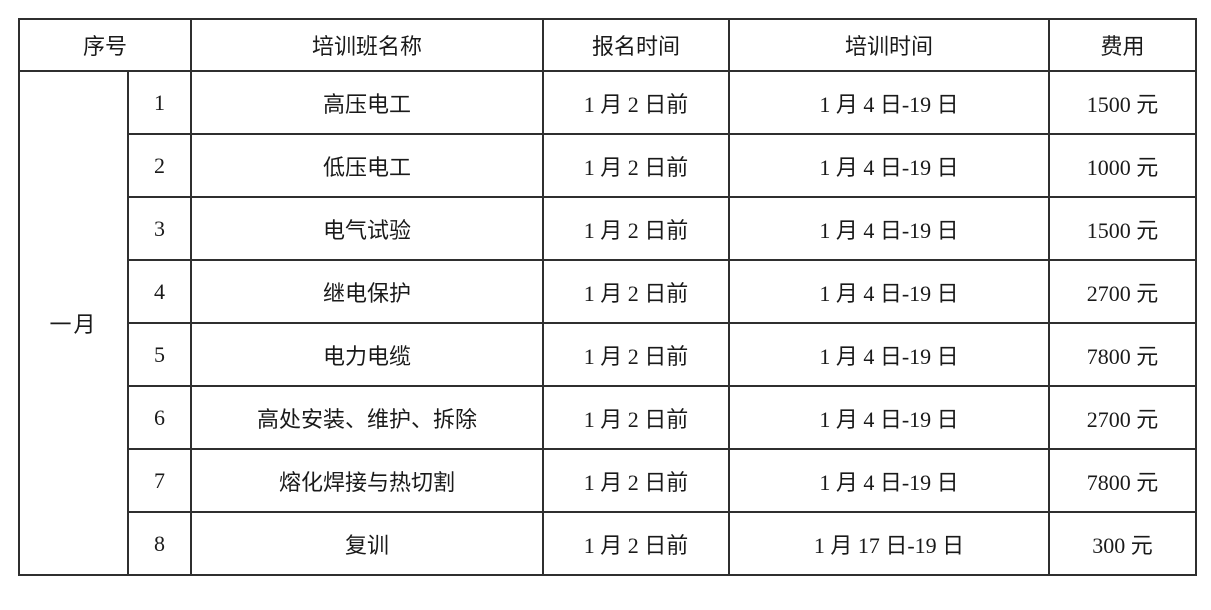 This screenshot has width=1211, height=610. I want to click on row-number: 4, so click(159, 291).